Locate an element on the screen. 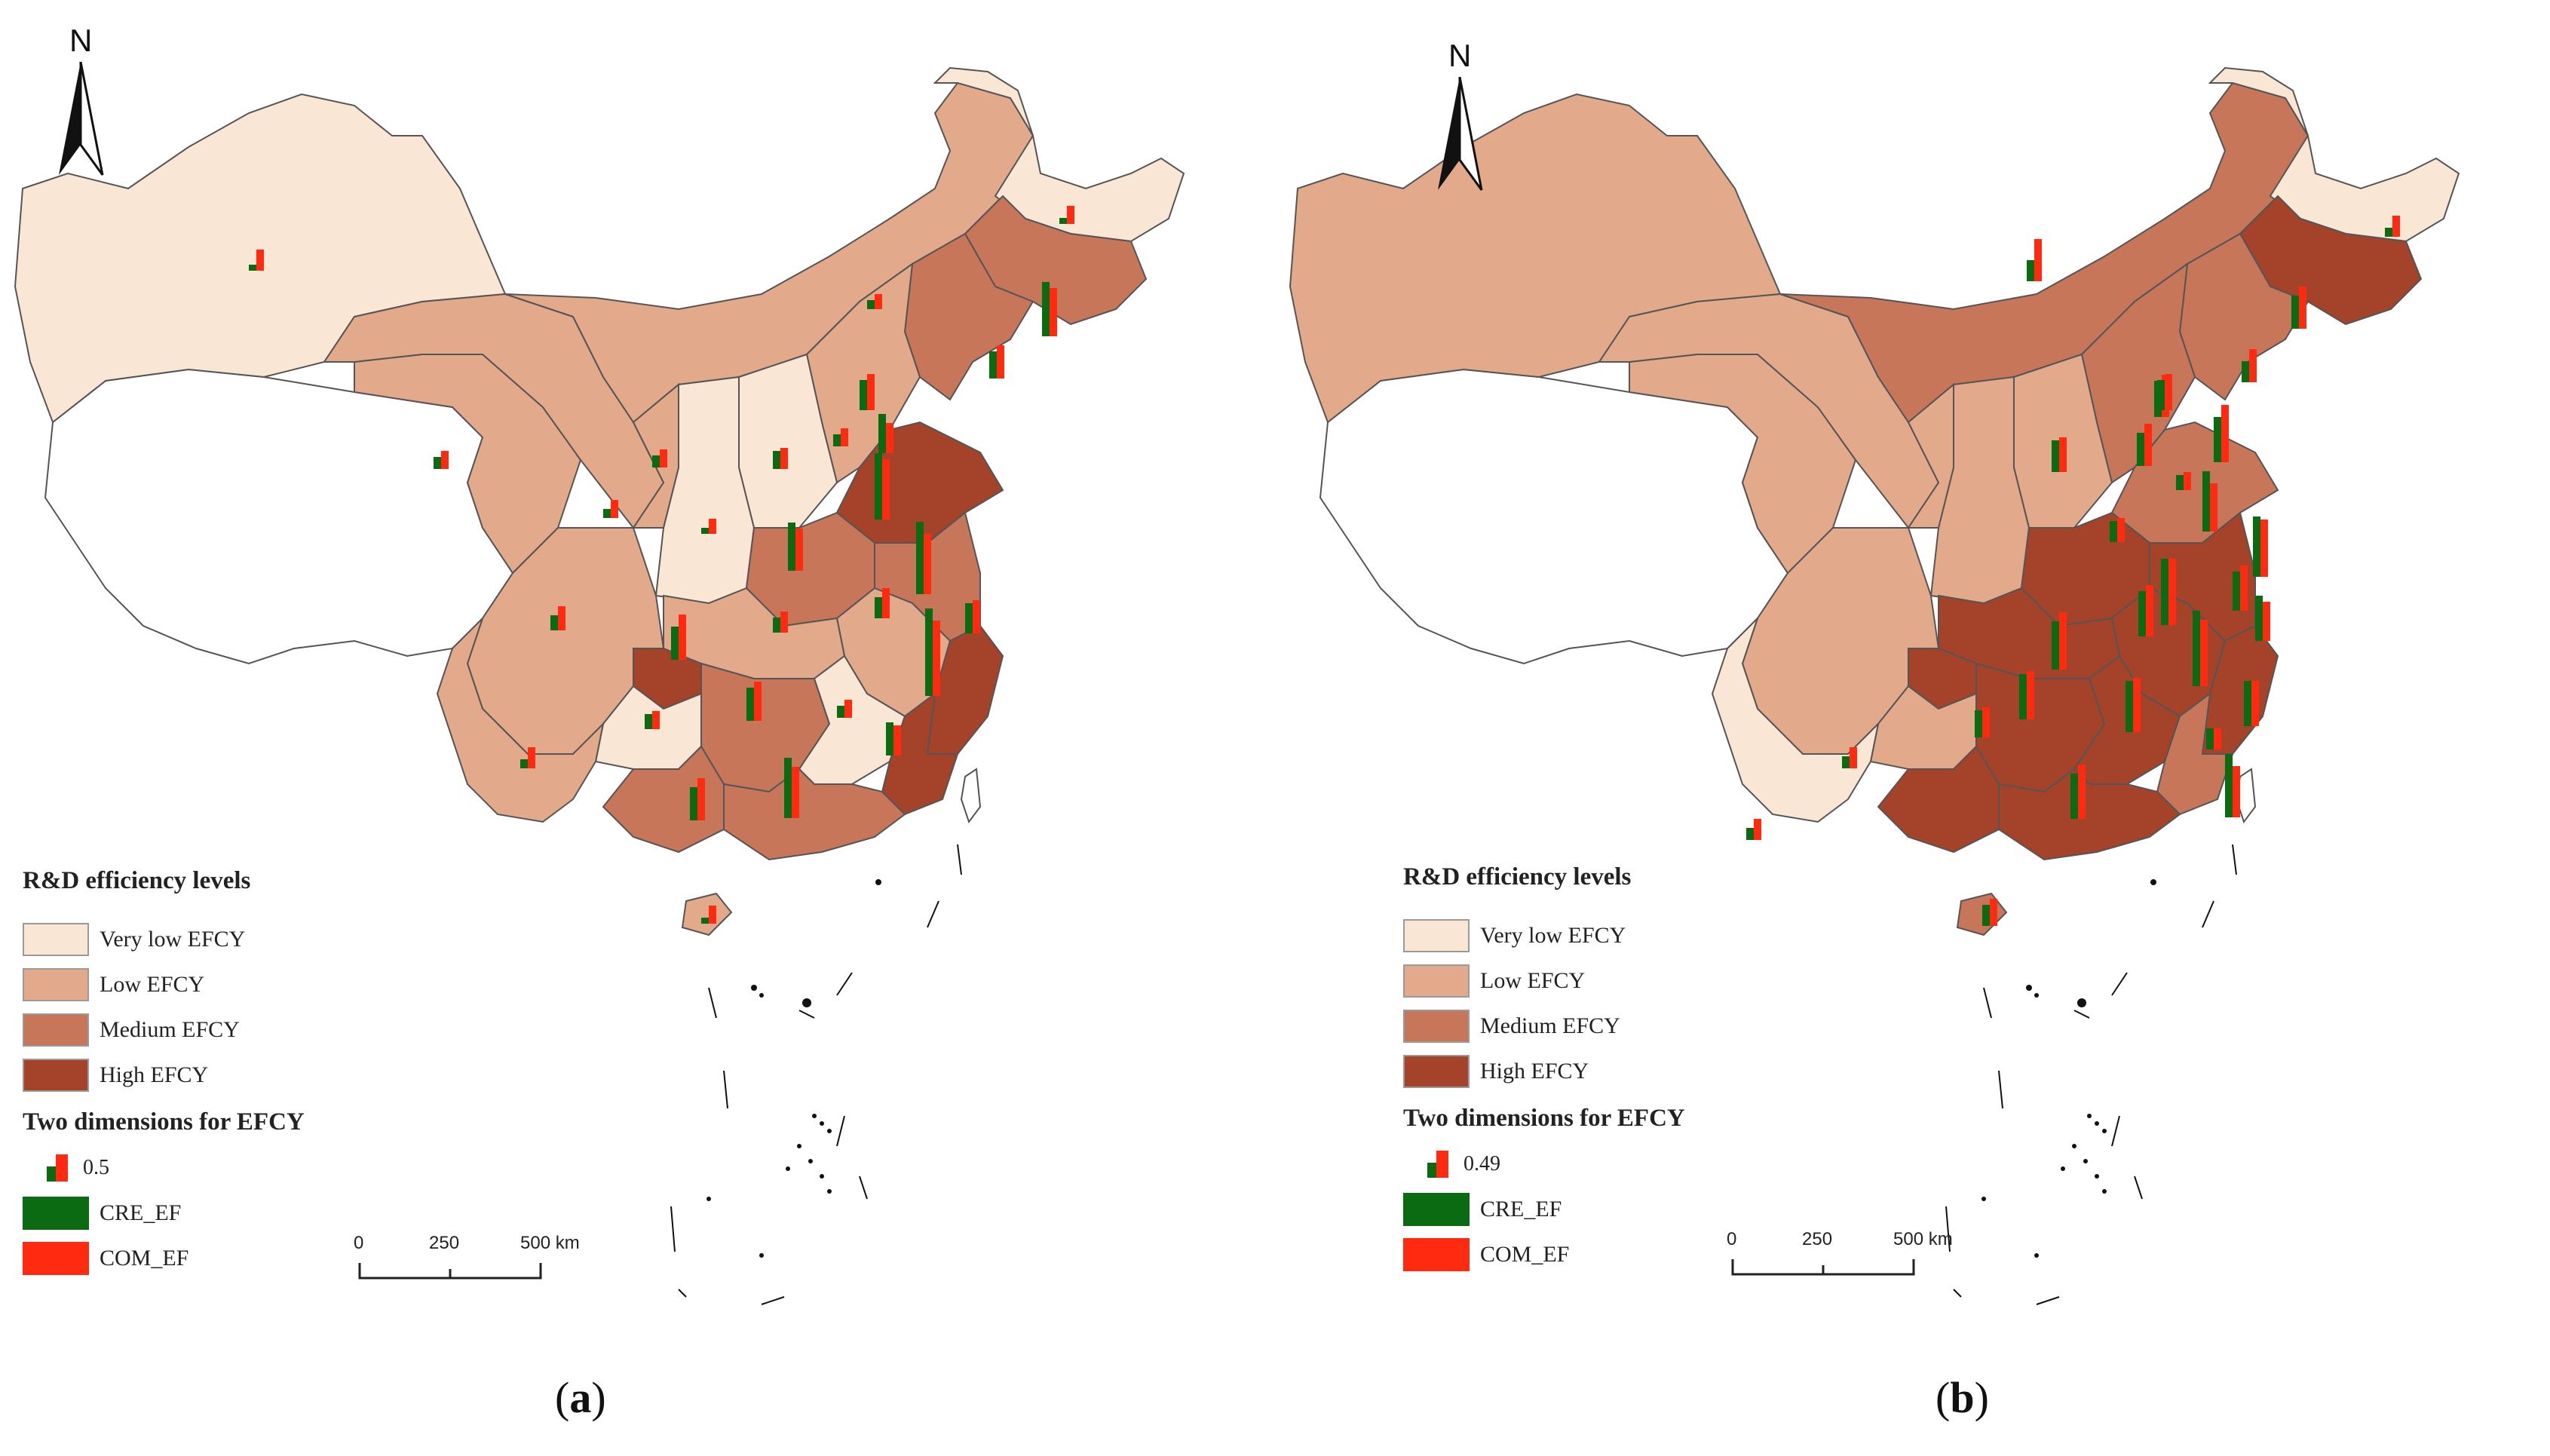 This screenshot has height=1456, width=2550. legend-item-com-ef: COM_EF is located at coordinates (105, 1258).